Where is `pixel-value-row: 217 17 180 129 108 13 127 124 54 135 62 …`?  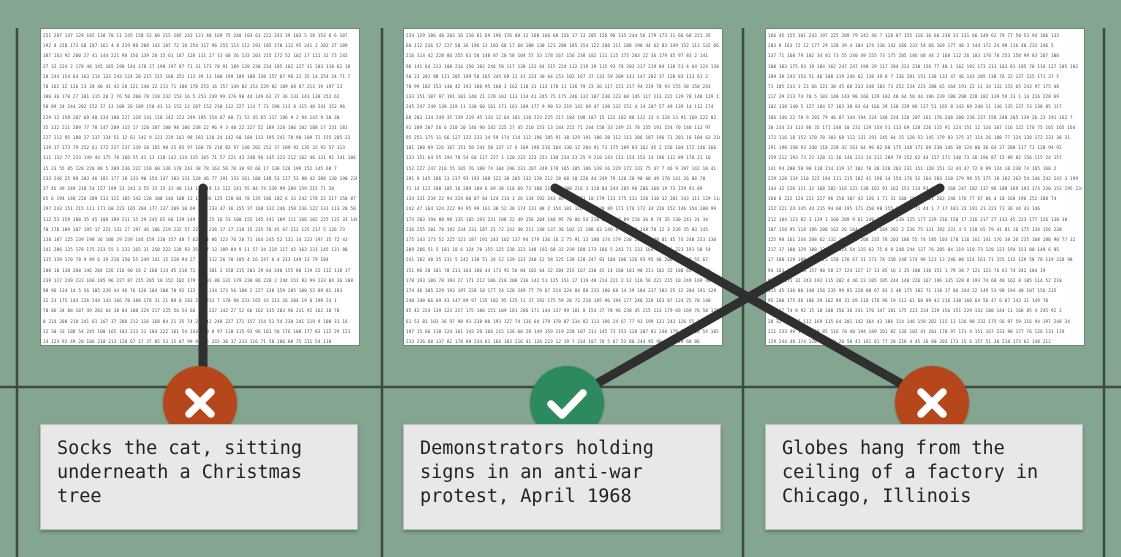 pixel-value-row: 217 17 180 129 108 13 127 124 54 135 62 … is located at coordinates (914, 250).